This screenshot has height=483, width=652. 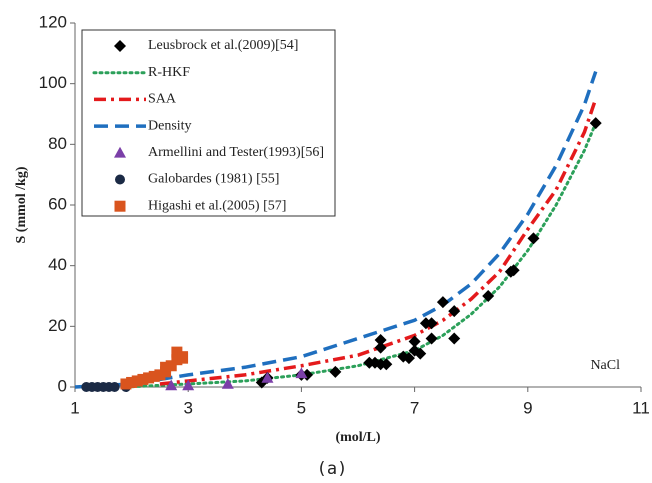 I want to click on y-tick-label: 0, so click(x=62, y=385).